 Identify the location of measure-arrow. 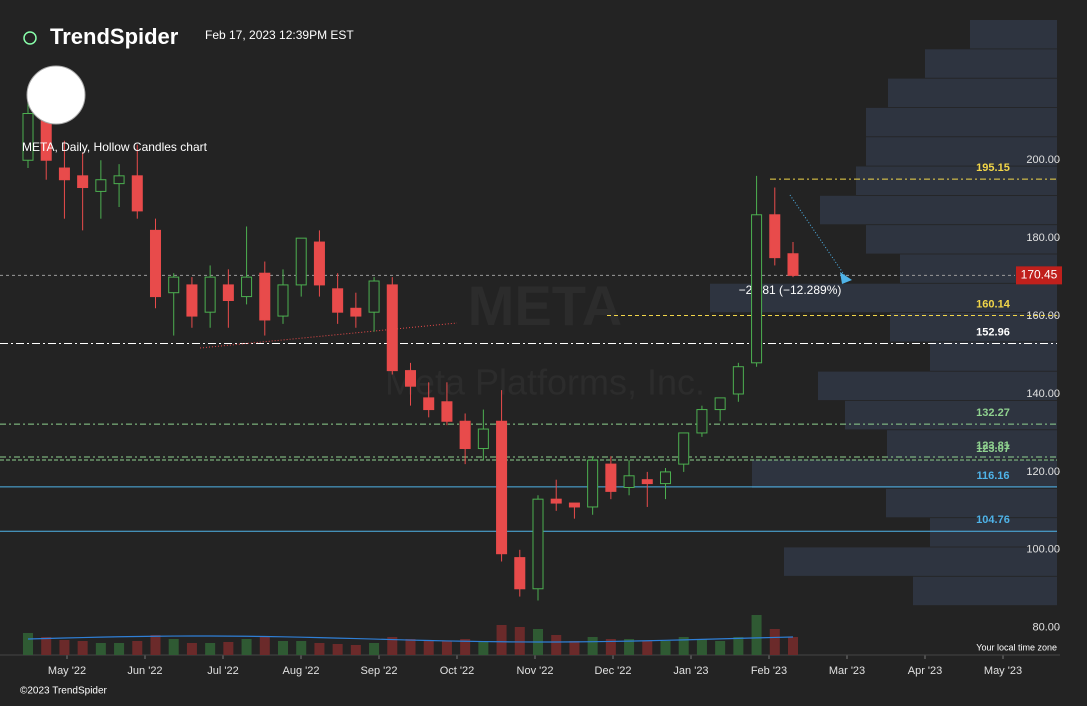
(817, 235).